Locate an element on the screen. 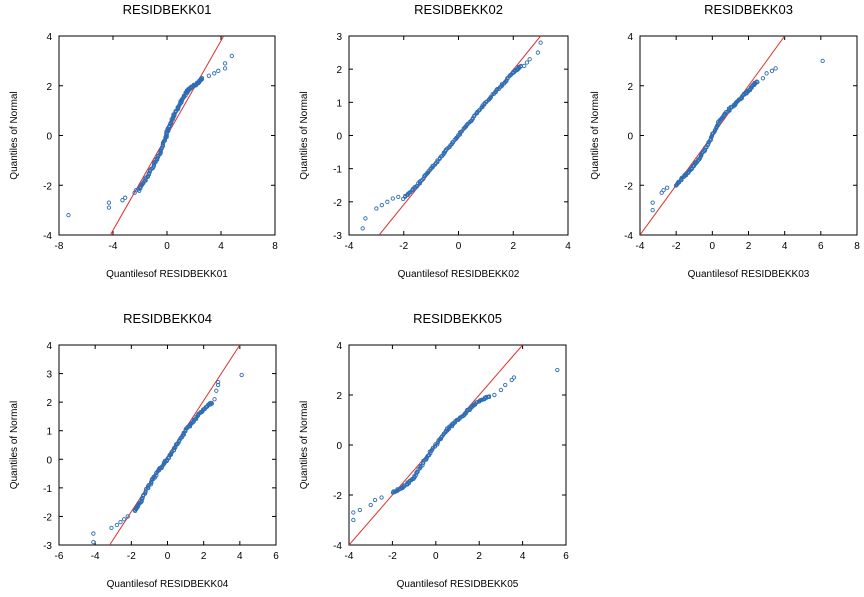 The image size is (864, 597). chart-title: RESIDBEKK01 is located at coordinates (167, 9).